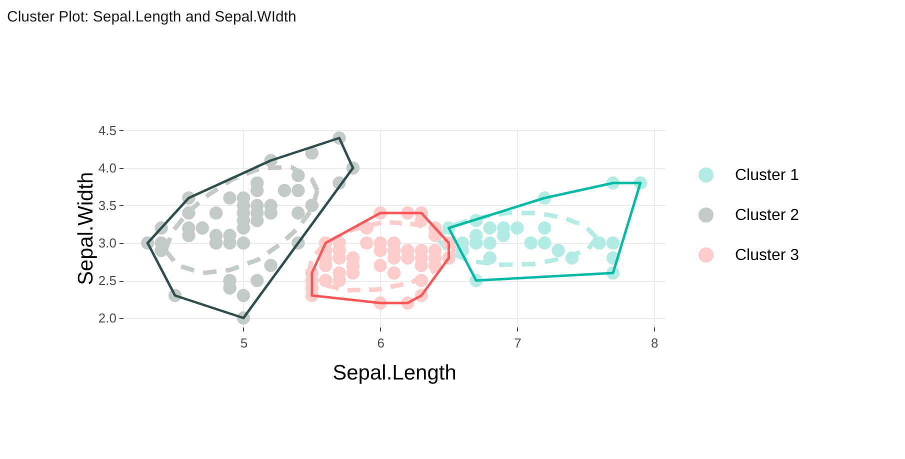  I want to click on y-axis-title: Sepal.Width, so click(86, 229).